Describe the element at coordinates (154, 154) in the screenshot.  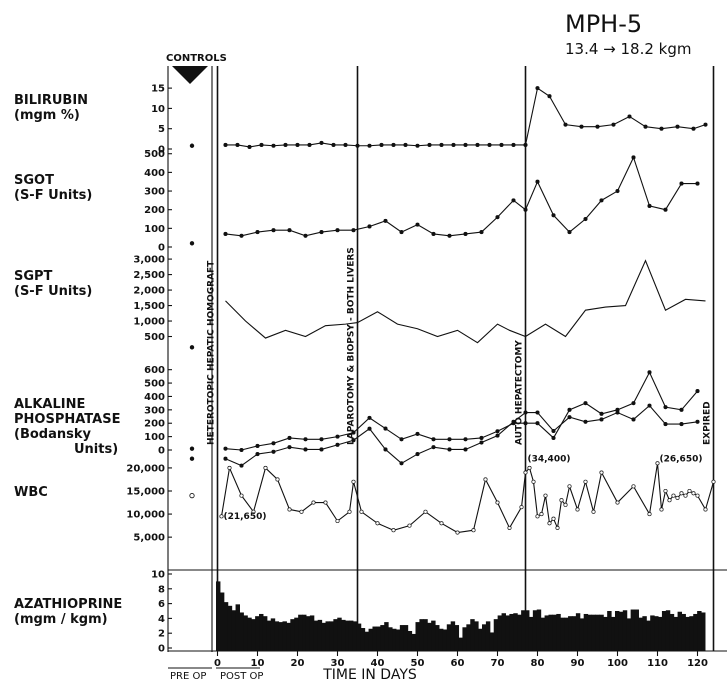
I see `y-tick-label: 500` at that location.